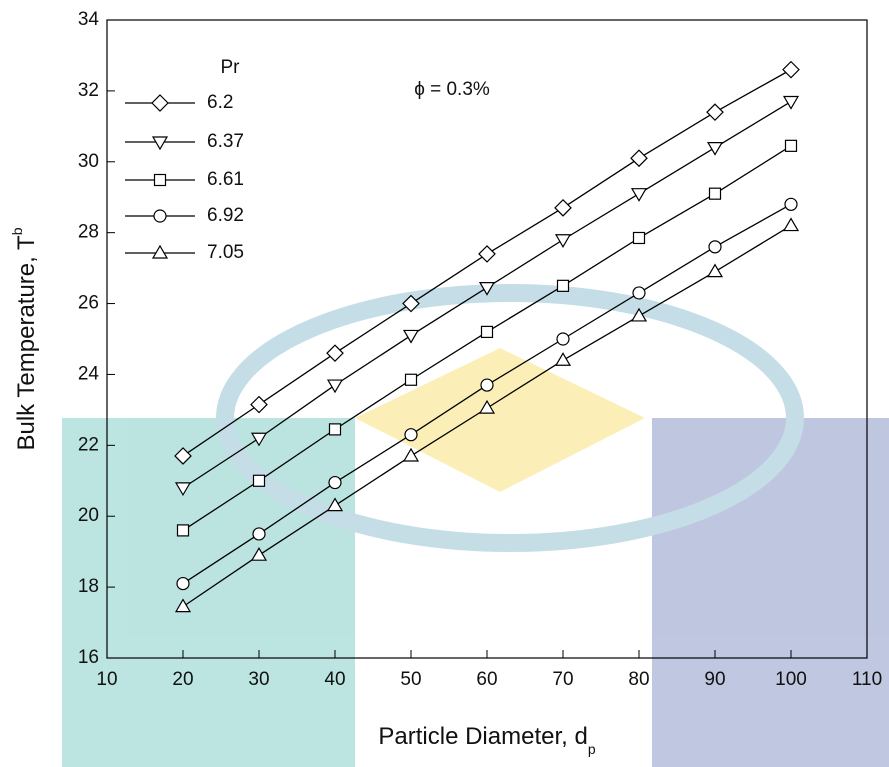 The image size is (889, 767). I want to click on legend-label: 7.05, so click(225, 252).